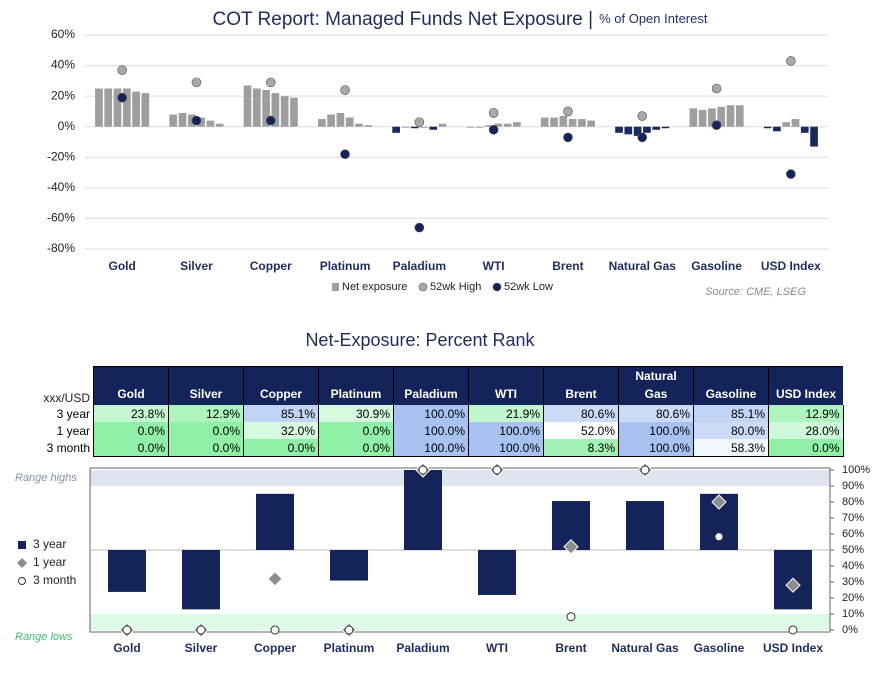  What do you see at coordinates (349, 648) in the screenshot?
I see `x-tick-label: Platinum` at bounding box center [349, 648].